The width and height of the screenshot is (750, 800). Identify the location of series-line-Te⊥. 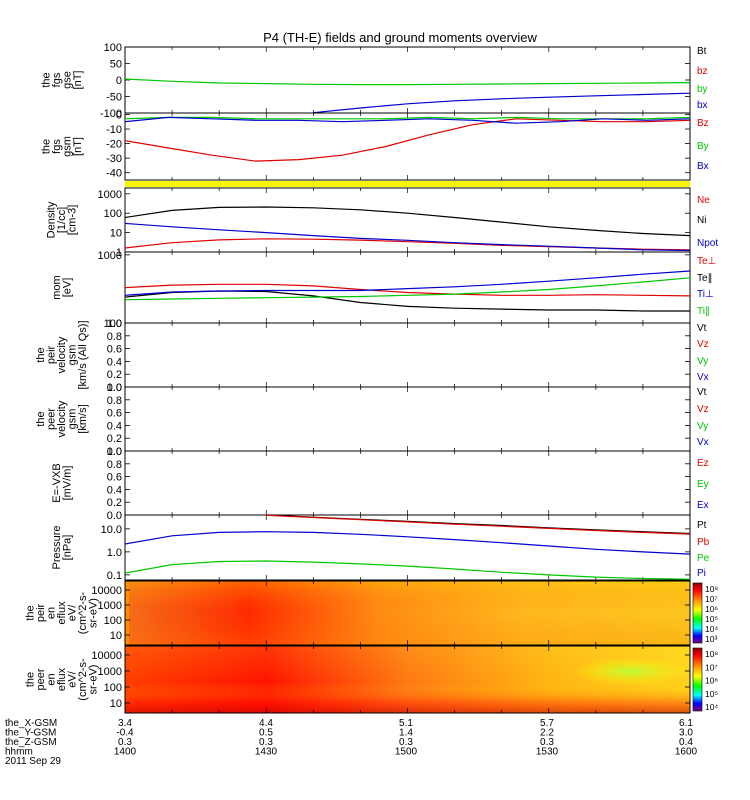
(407, 290).